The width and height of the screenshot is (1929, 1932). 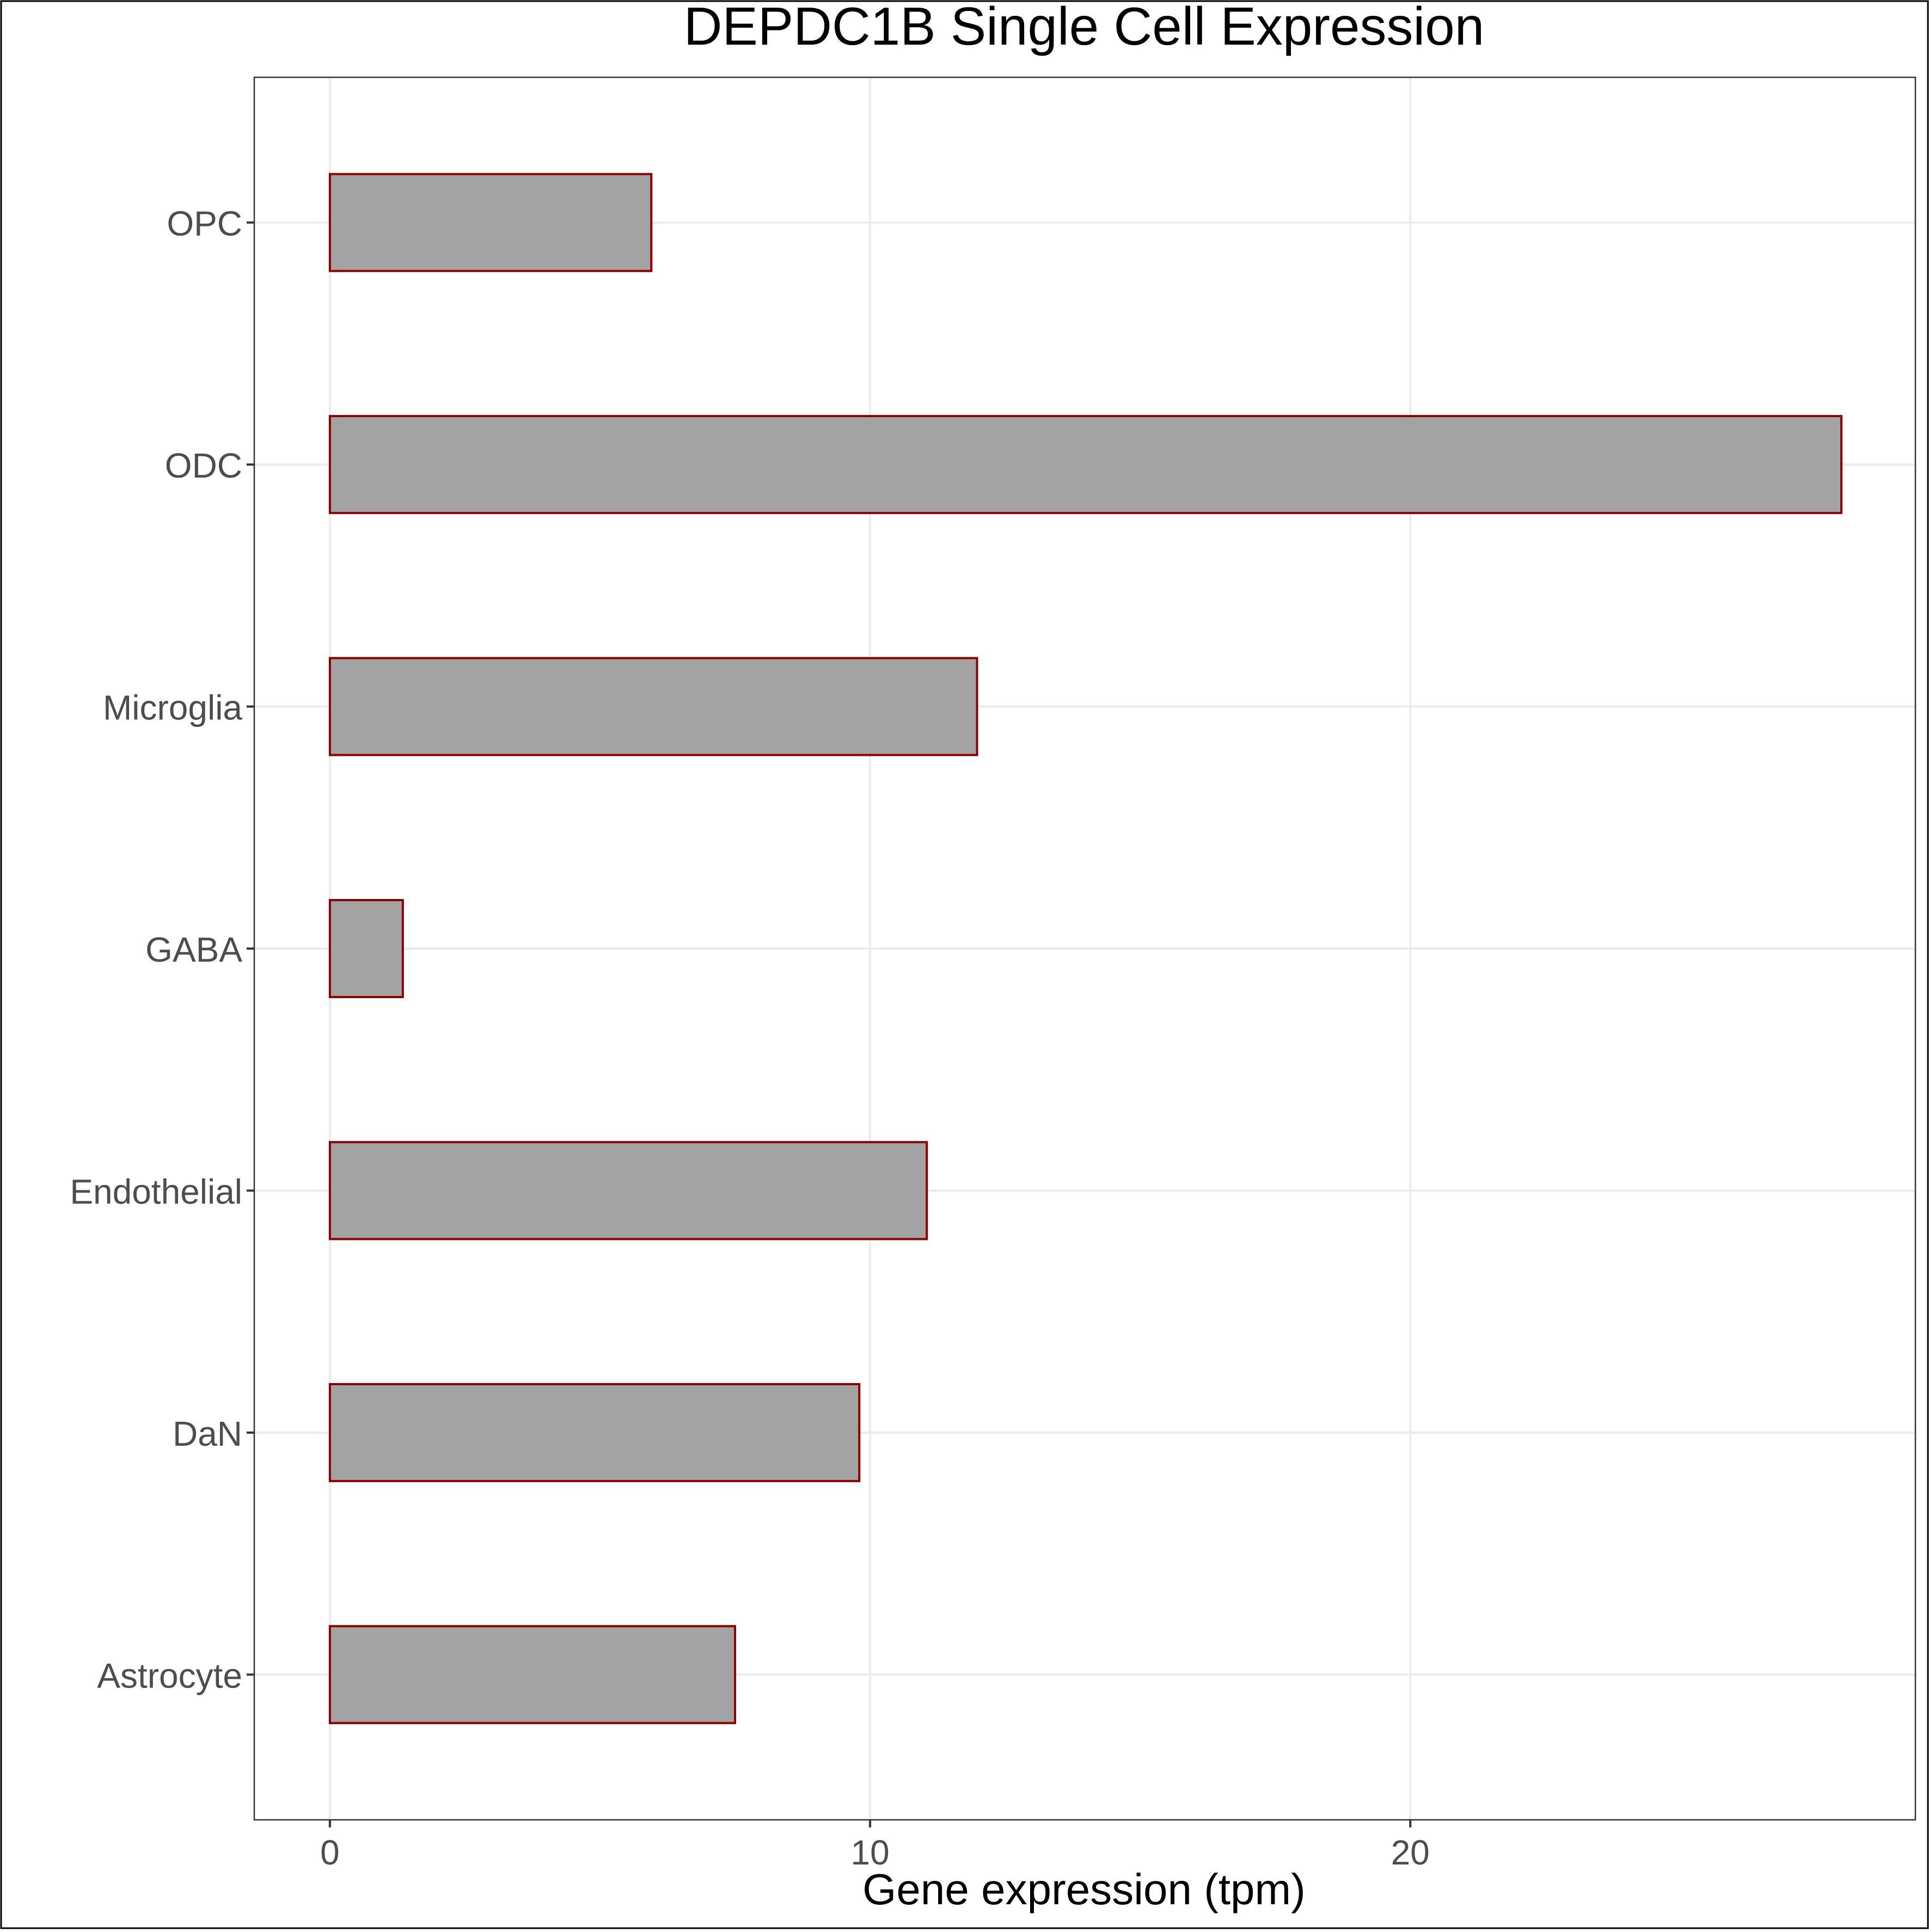 I want to click on y-tick-label: DaN, so click(x=207, y=1434).